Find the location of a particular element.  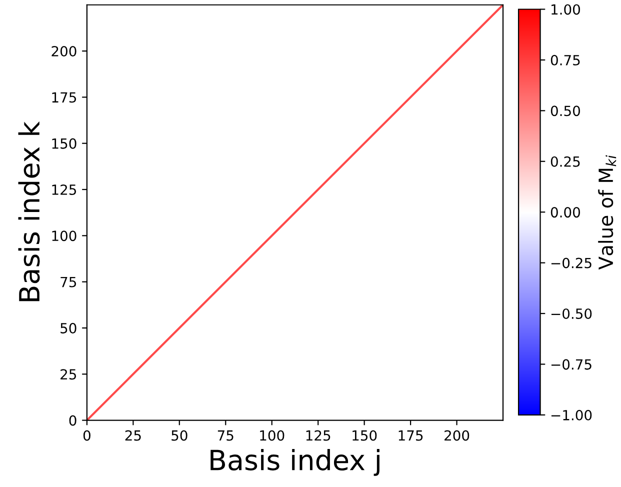

x-tick-label: 50 is located at coordinates (180, 435).